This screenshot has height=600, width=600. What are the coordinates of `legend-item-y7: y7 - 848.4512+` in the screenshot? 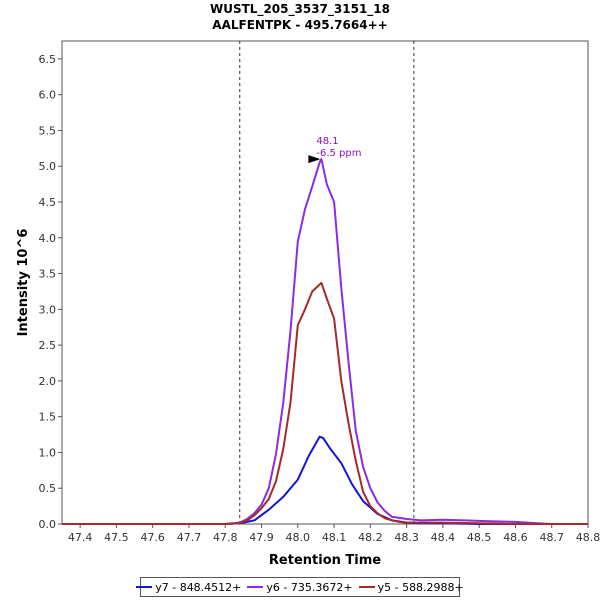 It's located at (188, 587).